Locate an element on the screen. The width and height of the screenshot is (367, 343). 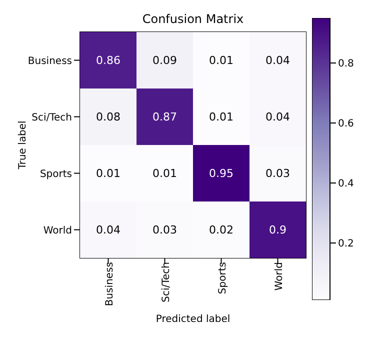
data-label: 0.9 is located at coordinates (277, 230).